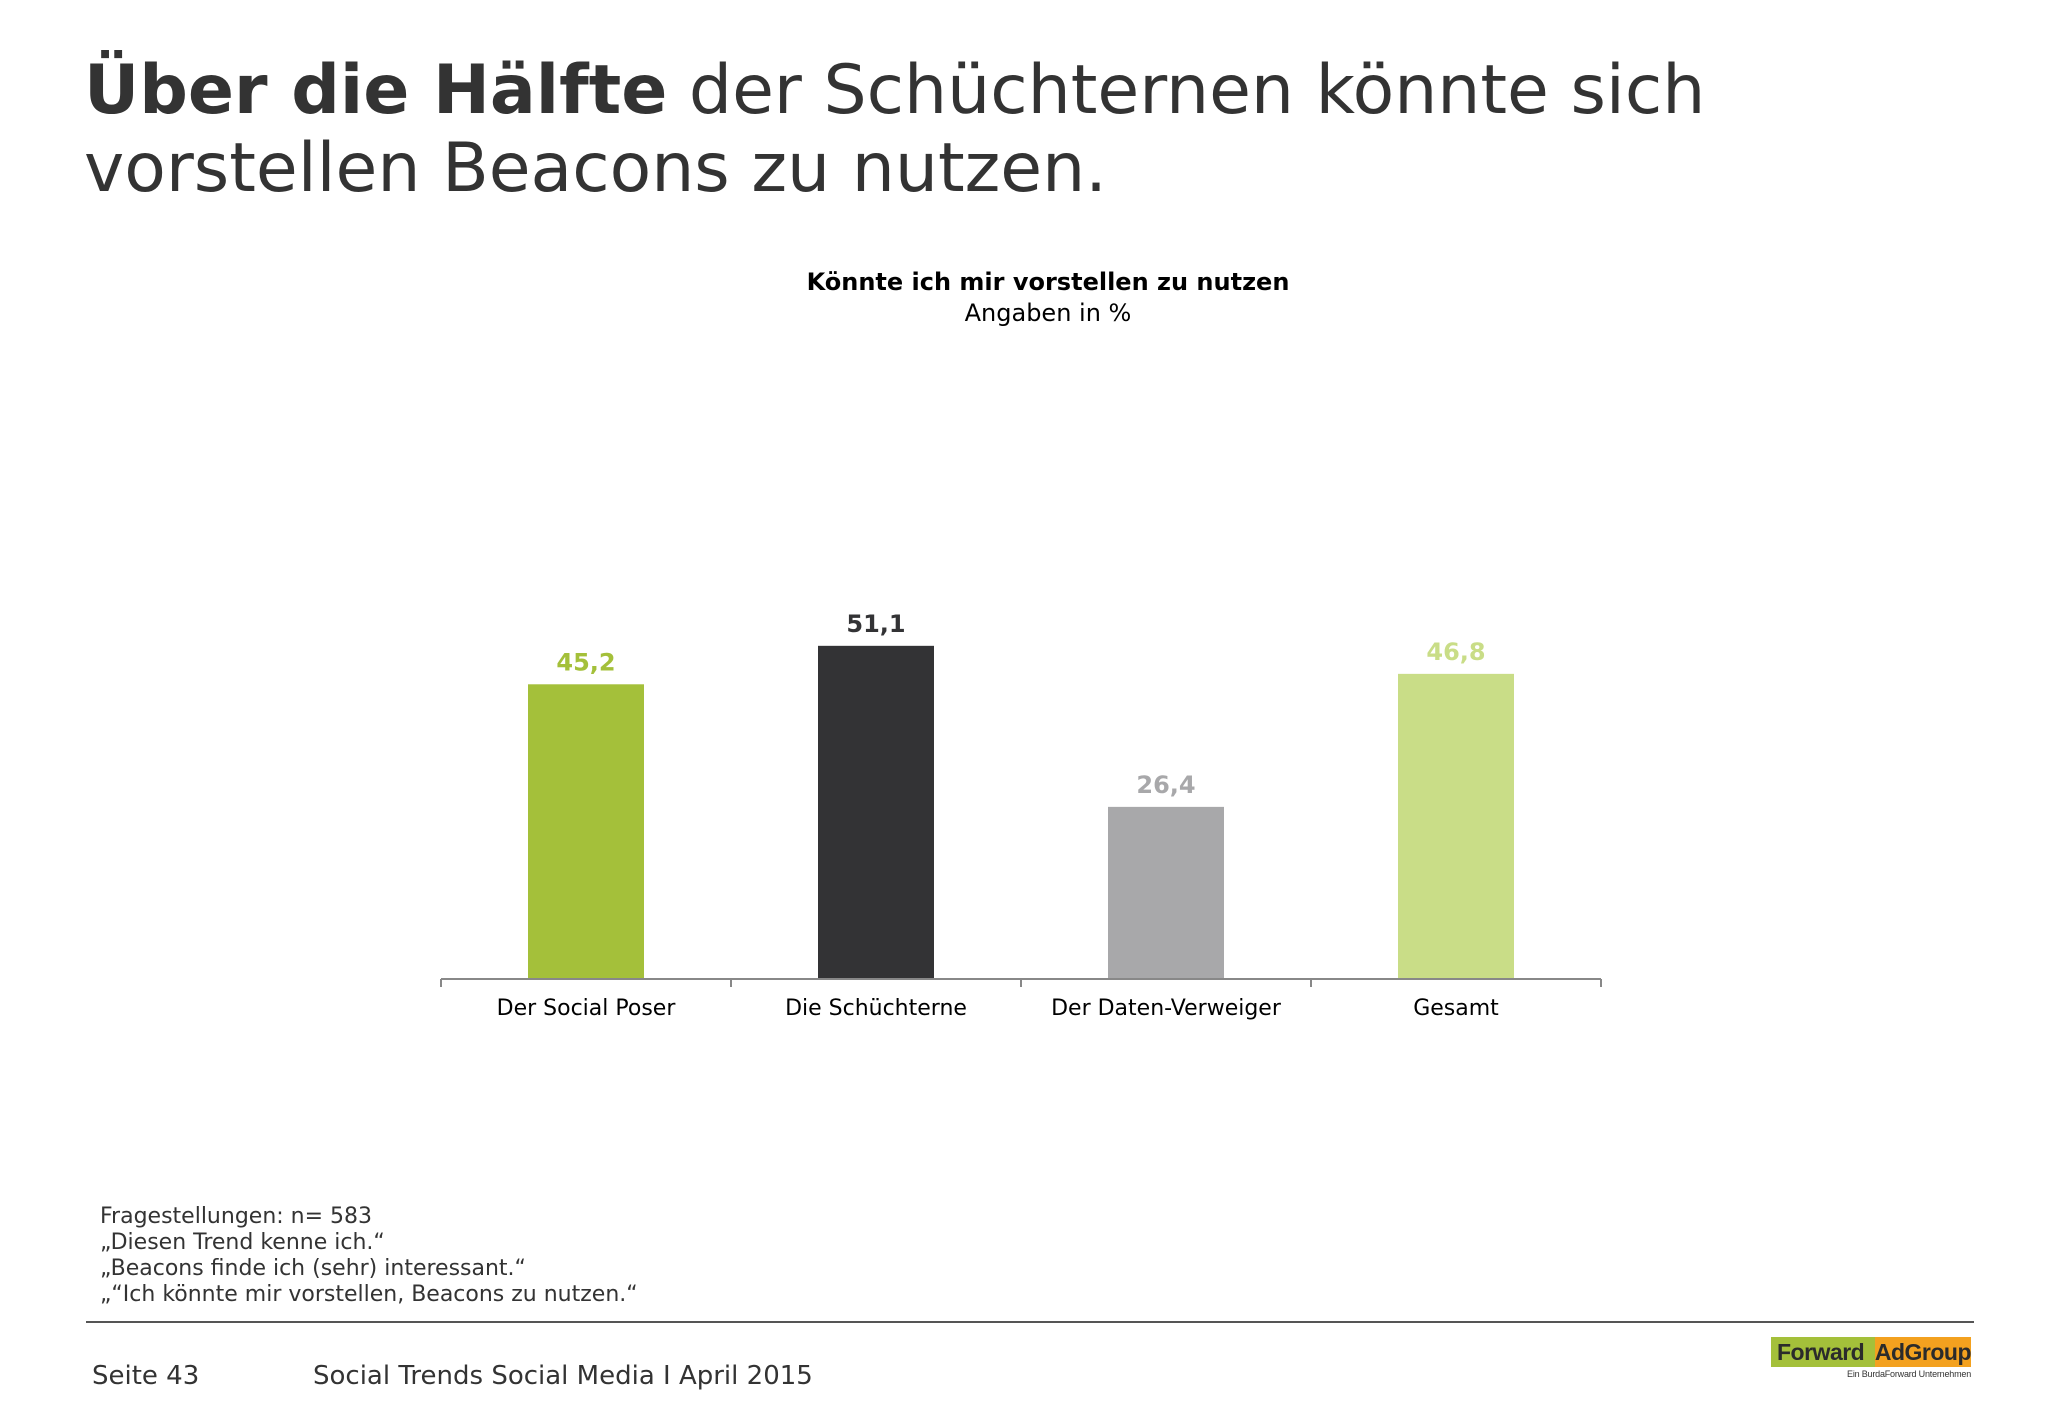  What do you see at coordinates (585, 662) in the screenshot?
I see `data-label: 45,2` at bounding box center [585, 662].